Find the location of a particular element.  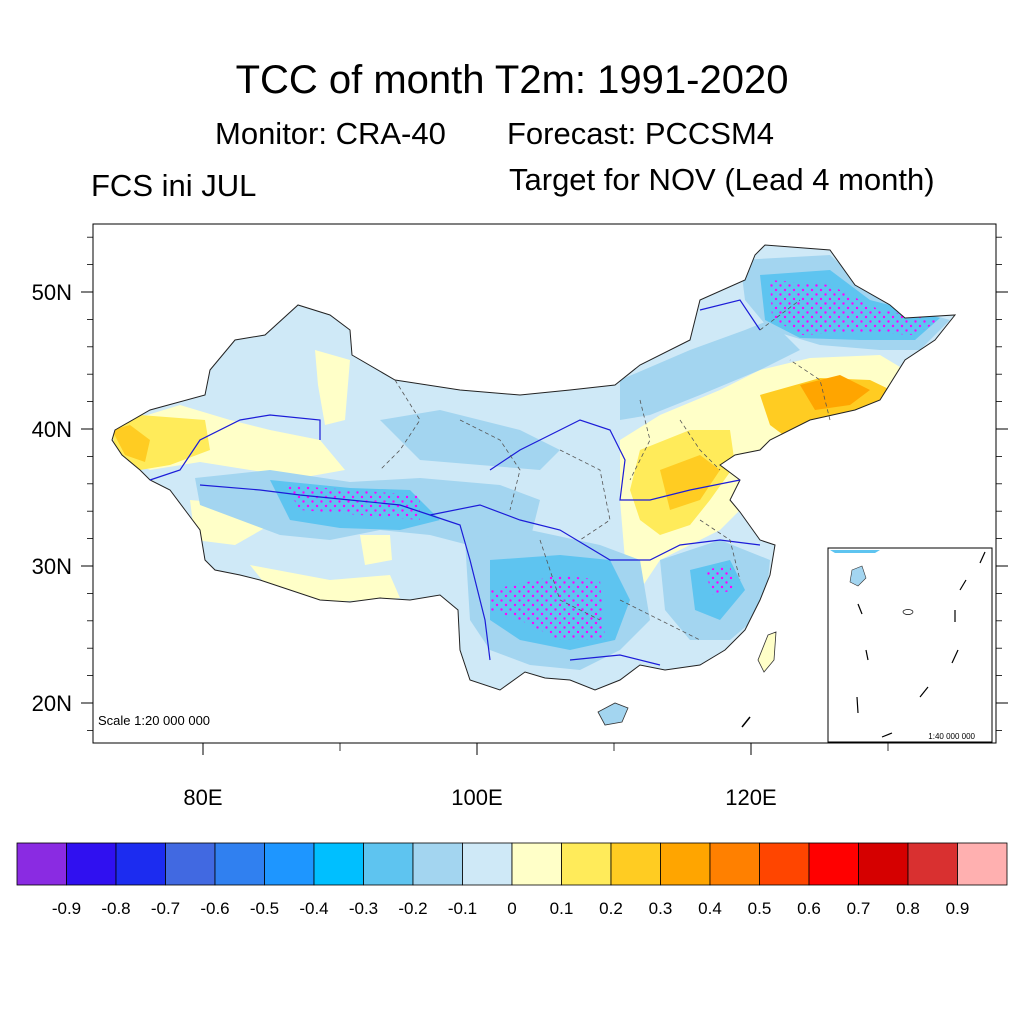

colorbar-label: -0.4 is located at coordinates (313, 908).